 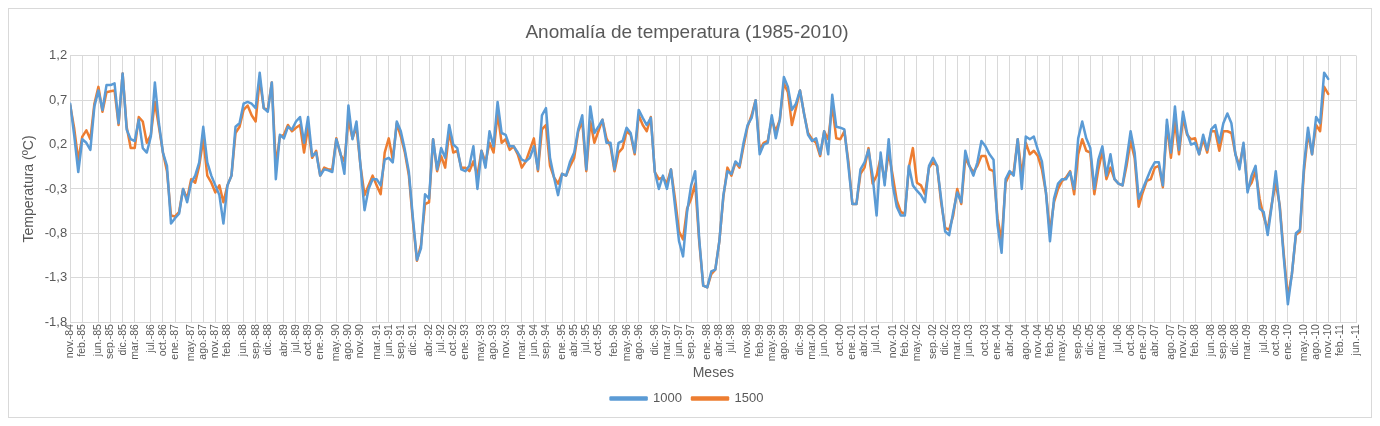 I want to click on x-tick-label: mar.-00, so click(x=810, y=341).